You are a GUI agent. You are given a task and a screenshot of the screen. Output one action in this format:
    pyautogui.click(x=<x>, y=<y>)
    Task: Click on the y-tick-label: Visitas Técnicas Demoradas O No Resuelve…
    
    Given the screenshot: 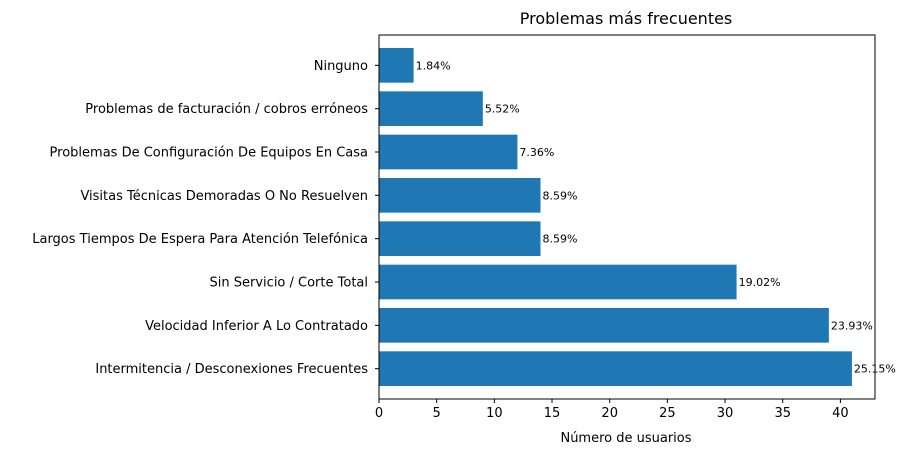 What is the action you would take?
    pyautogui.click(x=224, y=196)
    